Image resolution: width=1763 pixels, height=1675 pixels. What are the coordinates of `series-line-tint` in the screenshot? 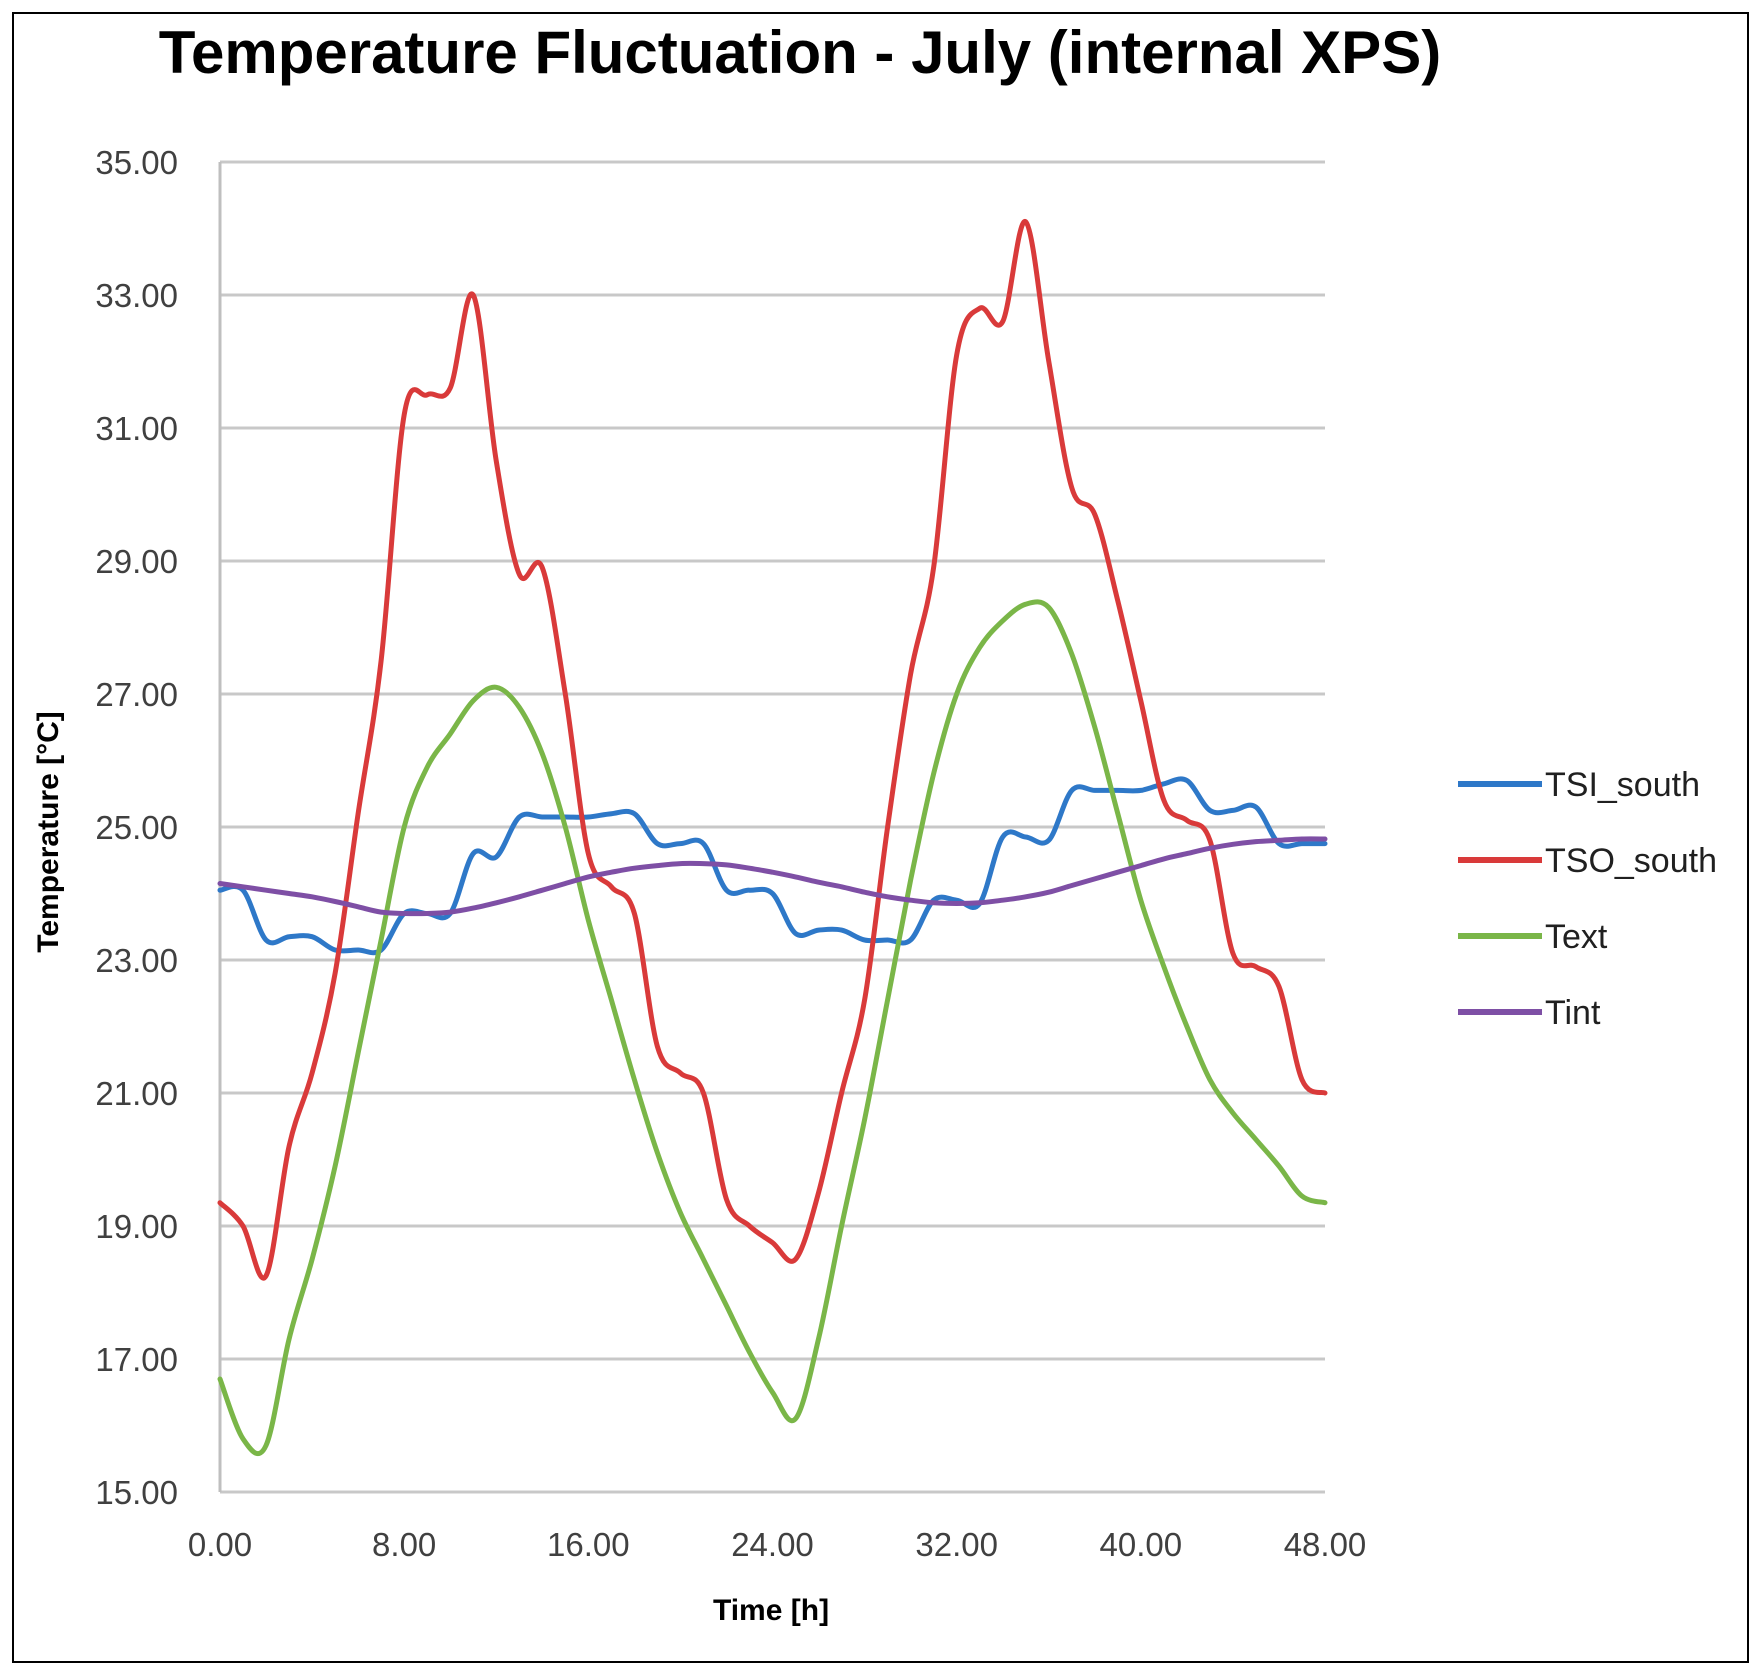 It's located at (772, 876).